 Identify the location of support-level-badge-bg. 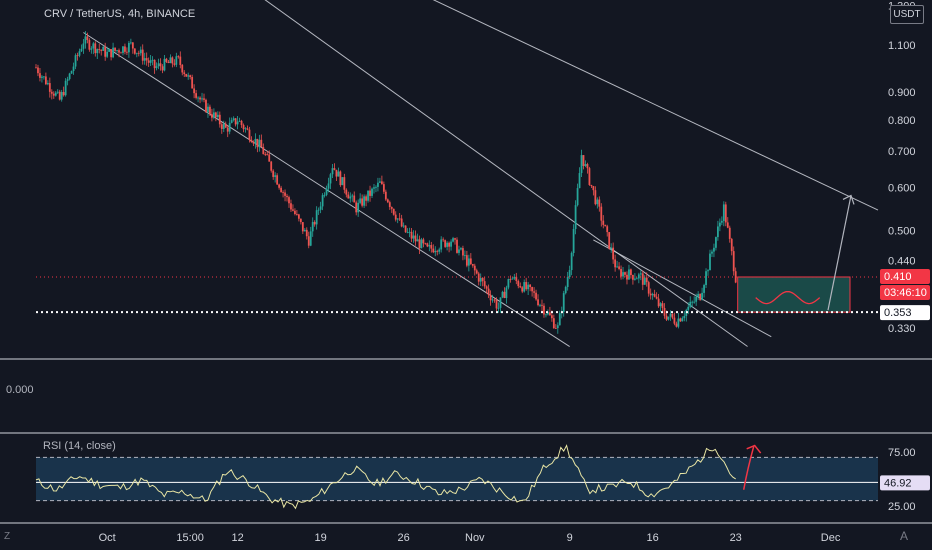
(905, 313).